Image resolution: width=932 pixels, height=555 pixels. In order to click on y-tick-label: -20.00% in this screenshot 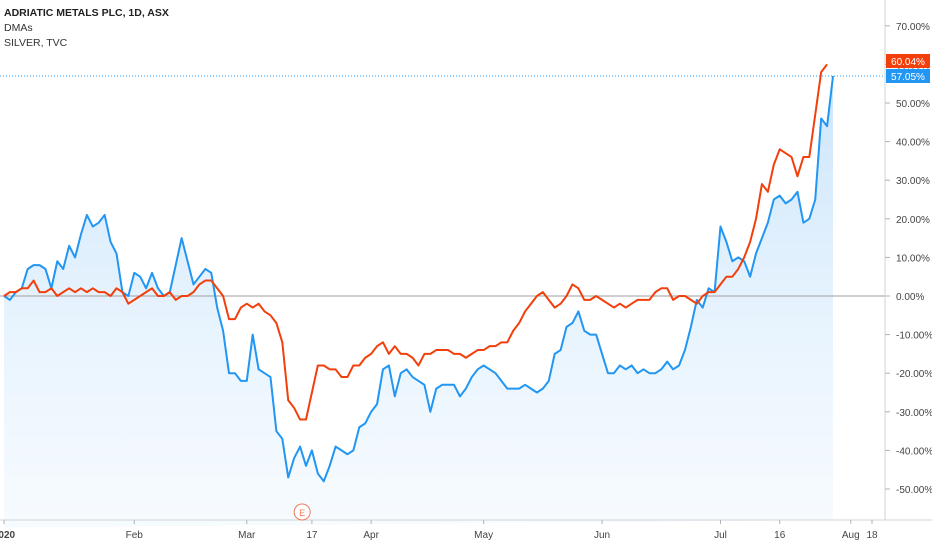, I will do `click(914, 374)`.